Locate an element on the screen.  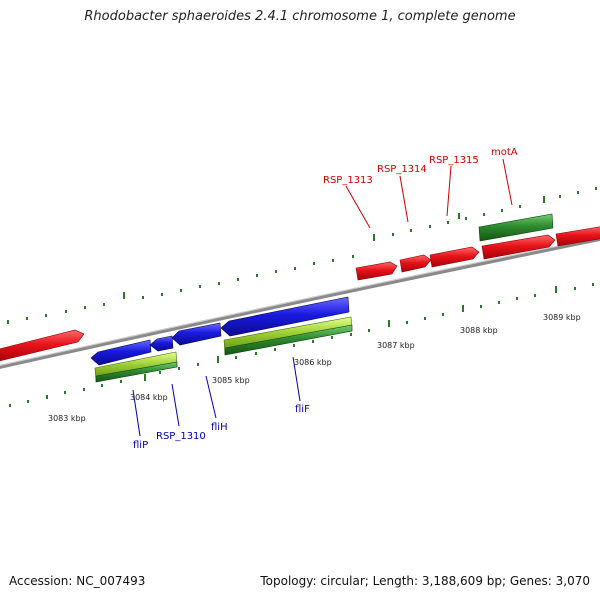
gene-label-flih: fliH is located at coordinates (219, 427).